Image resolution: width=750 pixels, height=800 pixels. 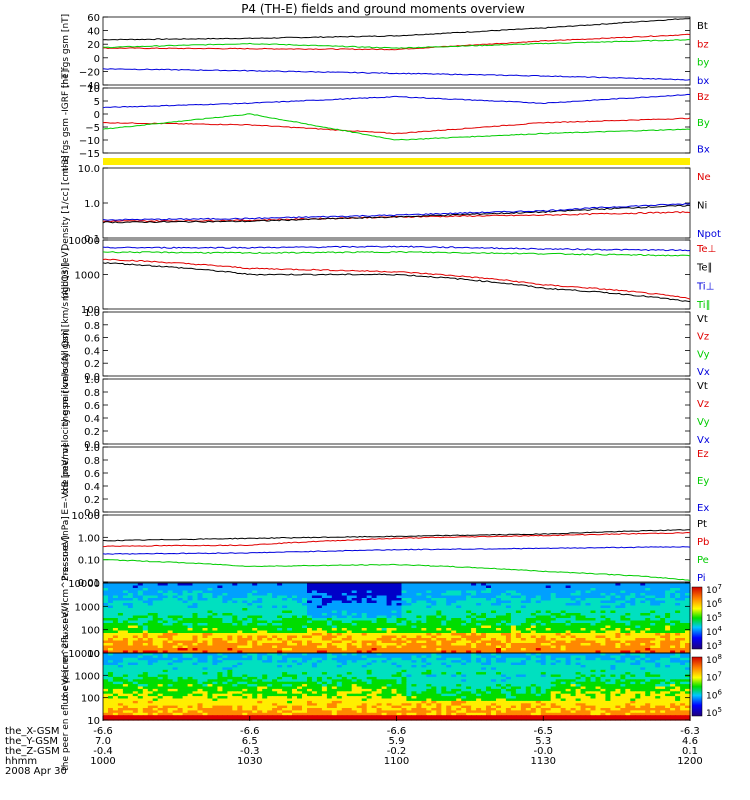 What do you see at coordinates (87, 276) in the screenshot?
I see `y-tick-label: 1000` at bounding box center [87, 276].